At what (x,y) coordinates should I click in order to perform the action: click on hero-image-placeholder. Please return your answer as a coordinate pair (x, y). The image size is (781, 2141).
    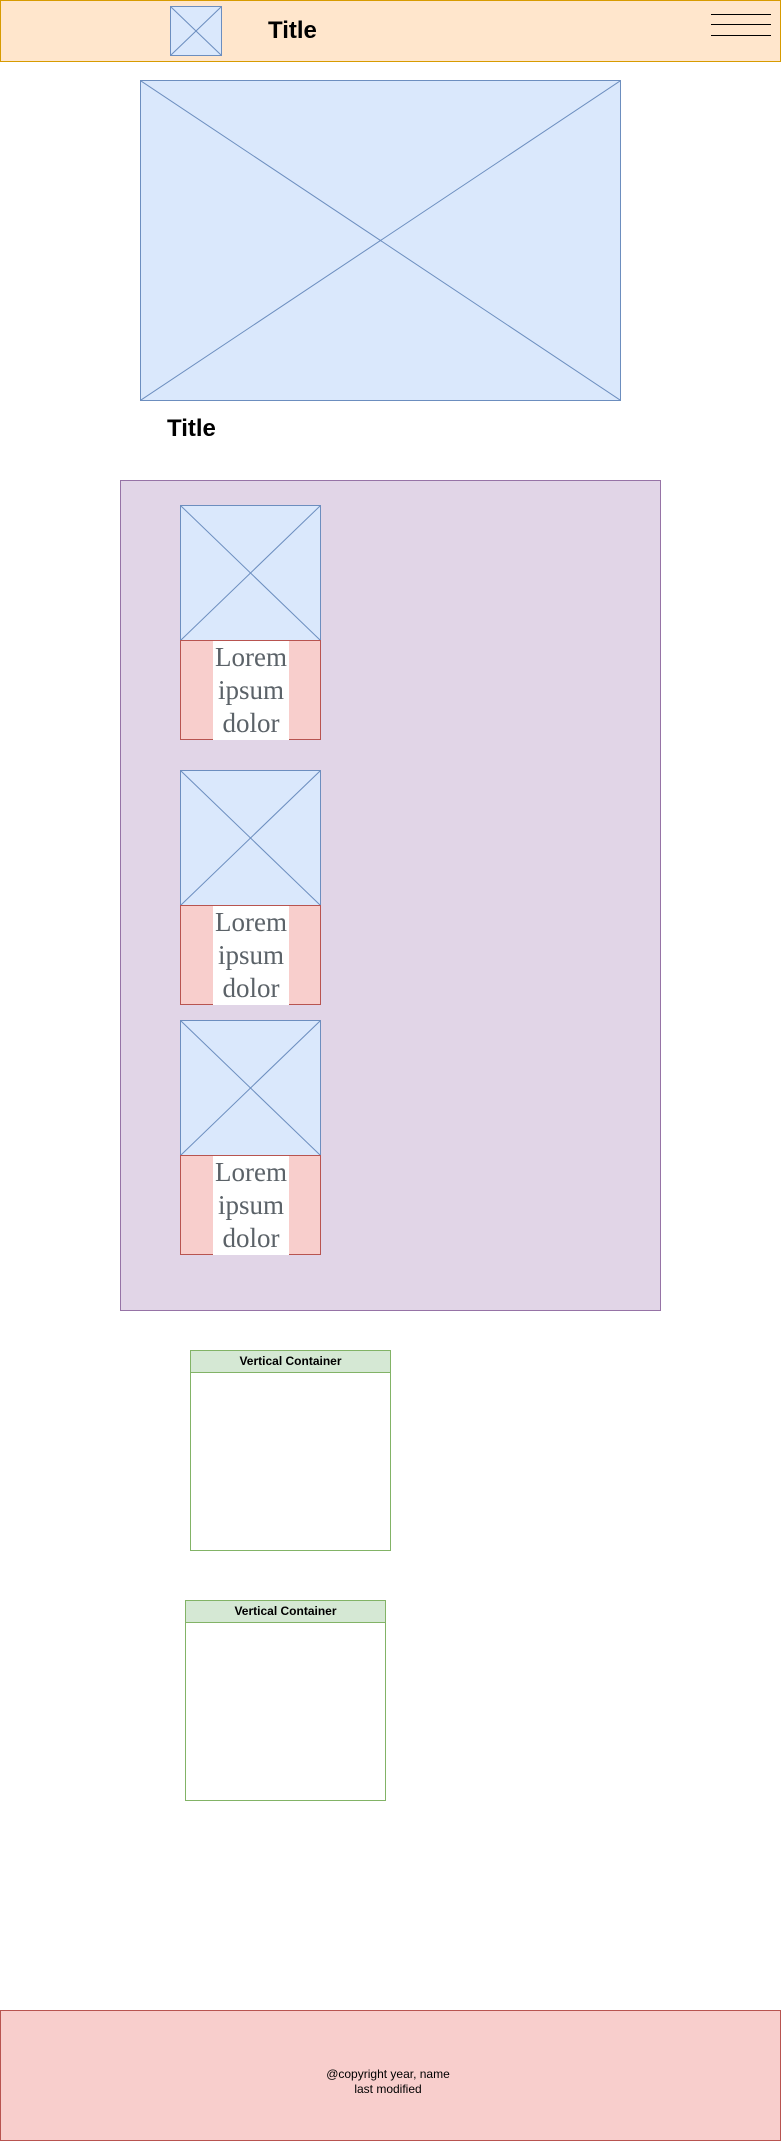
    Looking at the image, I should click on (380, 240).